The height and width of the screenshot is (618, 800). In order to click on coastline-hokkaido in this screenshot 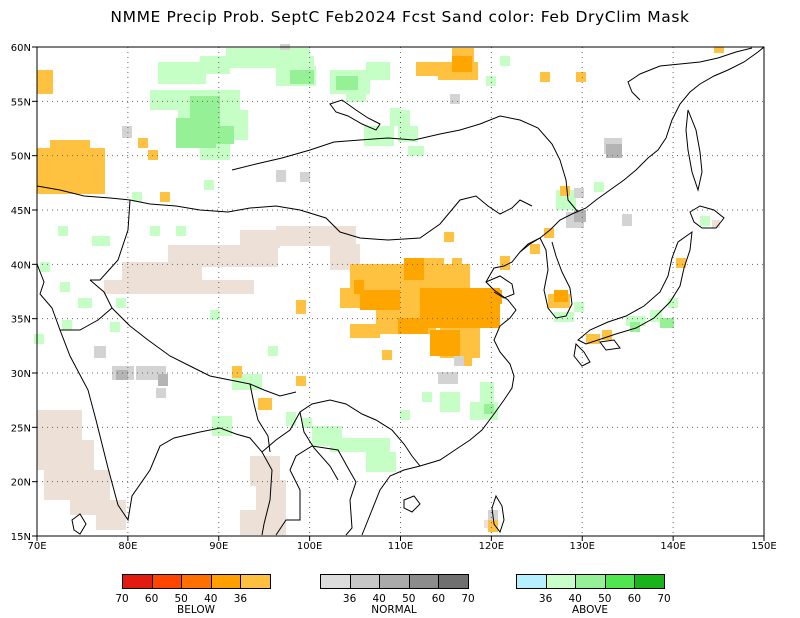, I will do `click(707, 217)`.